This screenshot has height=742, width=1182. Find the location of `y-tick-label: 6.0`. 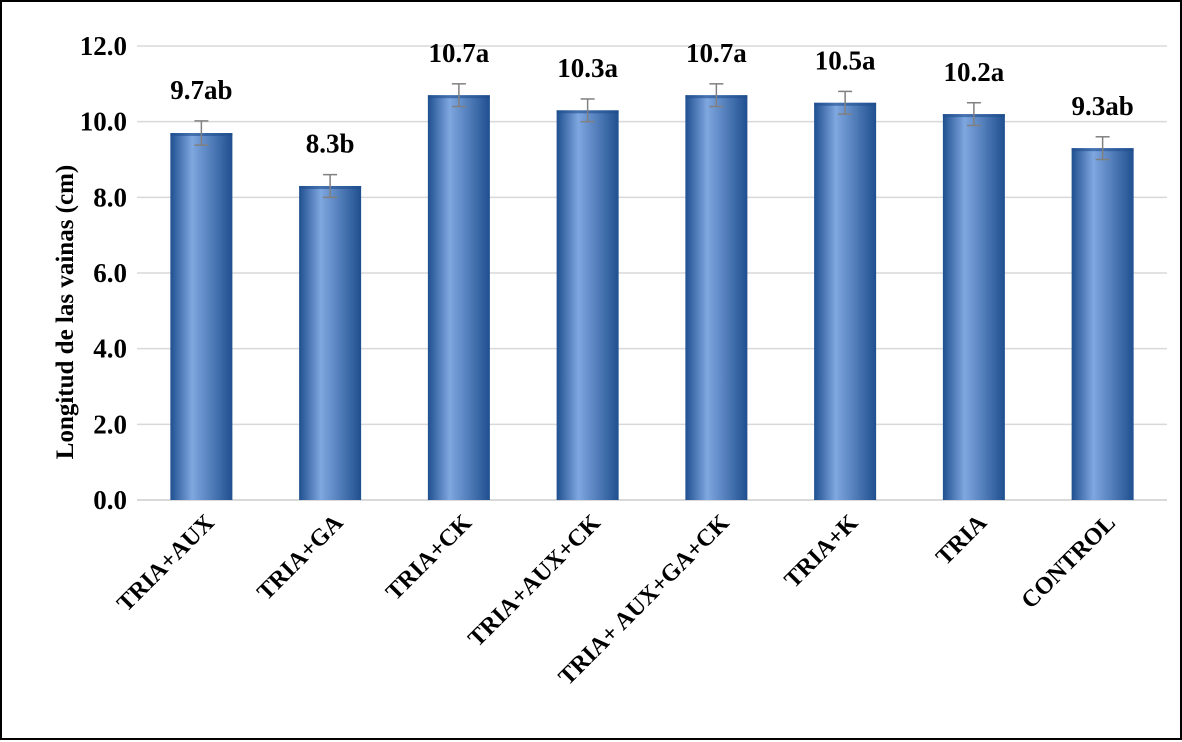

y-tick-label: 6.0 is located at coordinates (110, 273).